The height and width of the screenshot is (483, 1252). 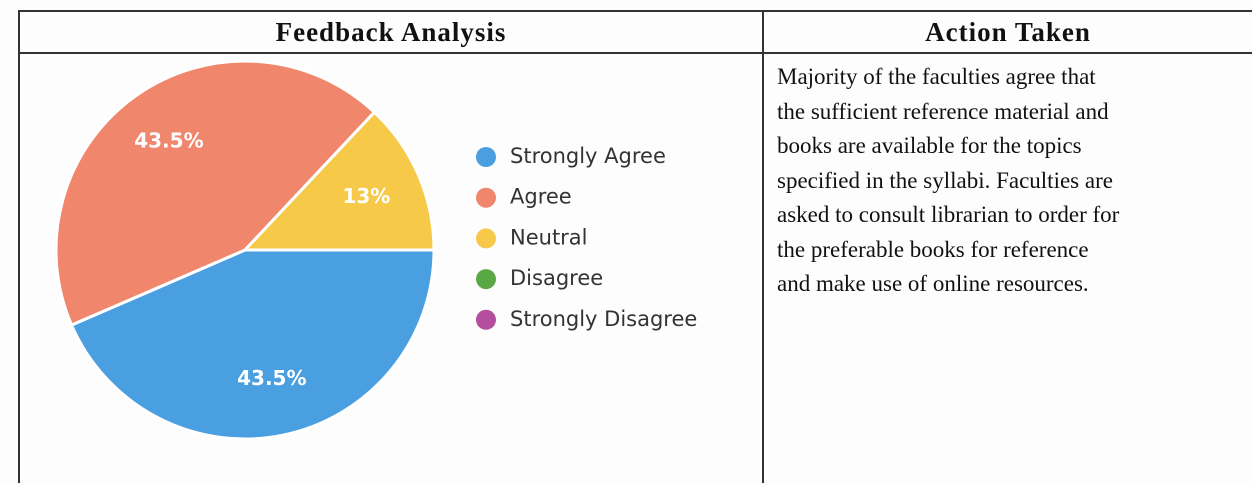 I want to click on legend-label: Strongly Agree, so click(x=588, y=156).